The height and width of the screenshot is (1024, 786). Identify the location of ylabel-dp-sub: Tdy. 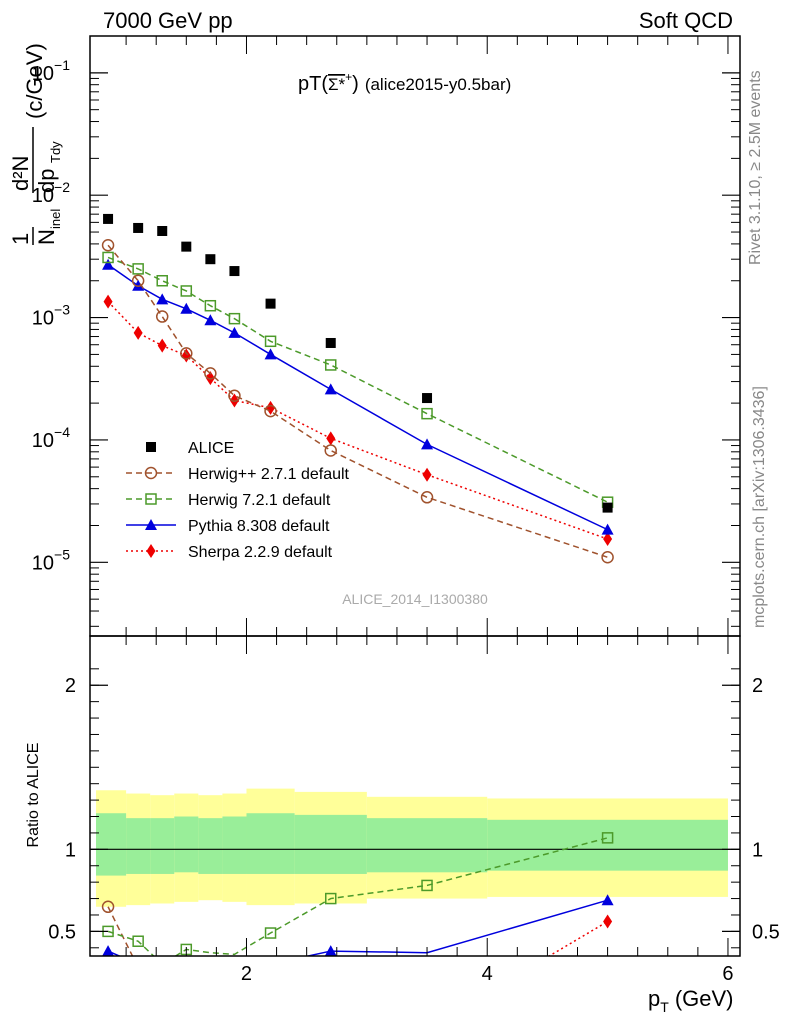
(55, 152).